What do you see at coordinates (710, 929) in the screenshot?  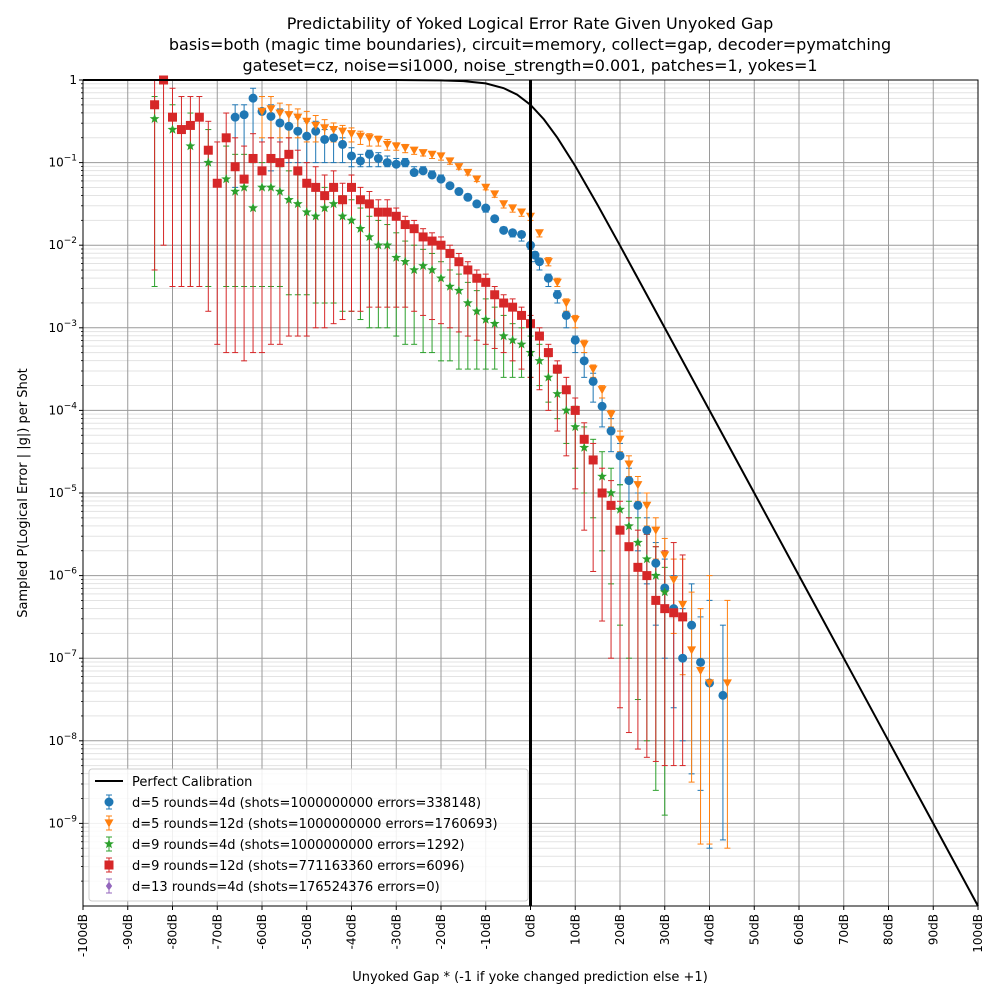 I see `x-tick-label: 40dB` at bounding box center [710, 929].